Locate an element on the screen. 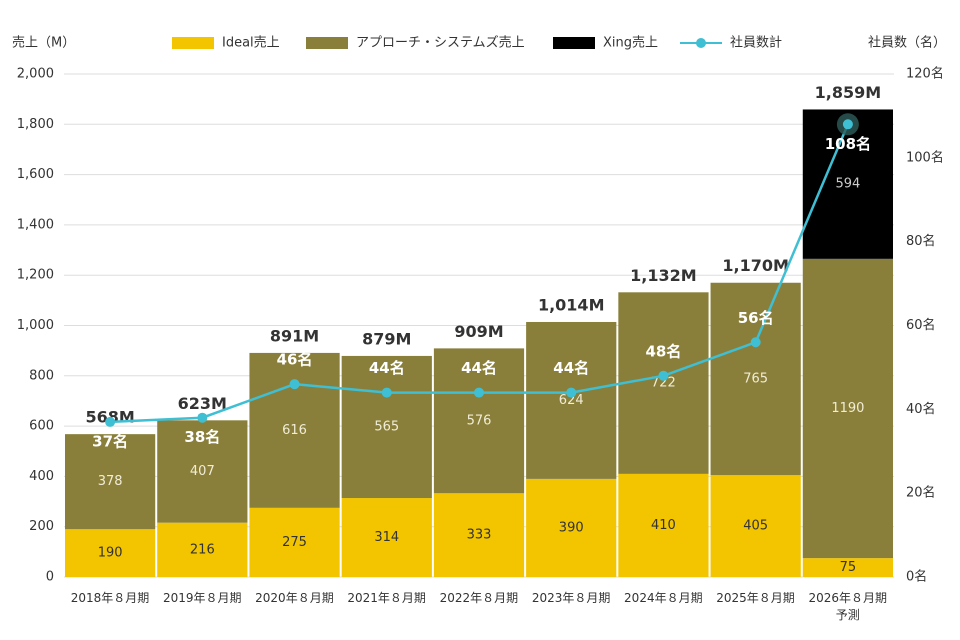 The width and height of the screenshot is (960, 640). segment-label: 190 is located at coordinates (110, 553).